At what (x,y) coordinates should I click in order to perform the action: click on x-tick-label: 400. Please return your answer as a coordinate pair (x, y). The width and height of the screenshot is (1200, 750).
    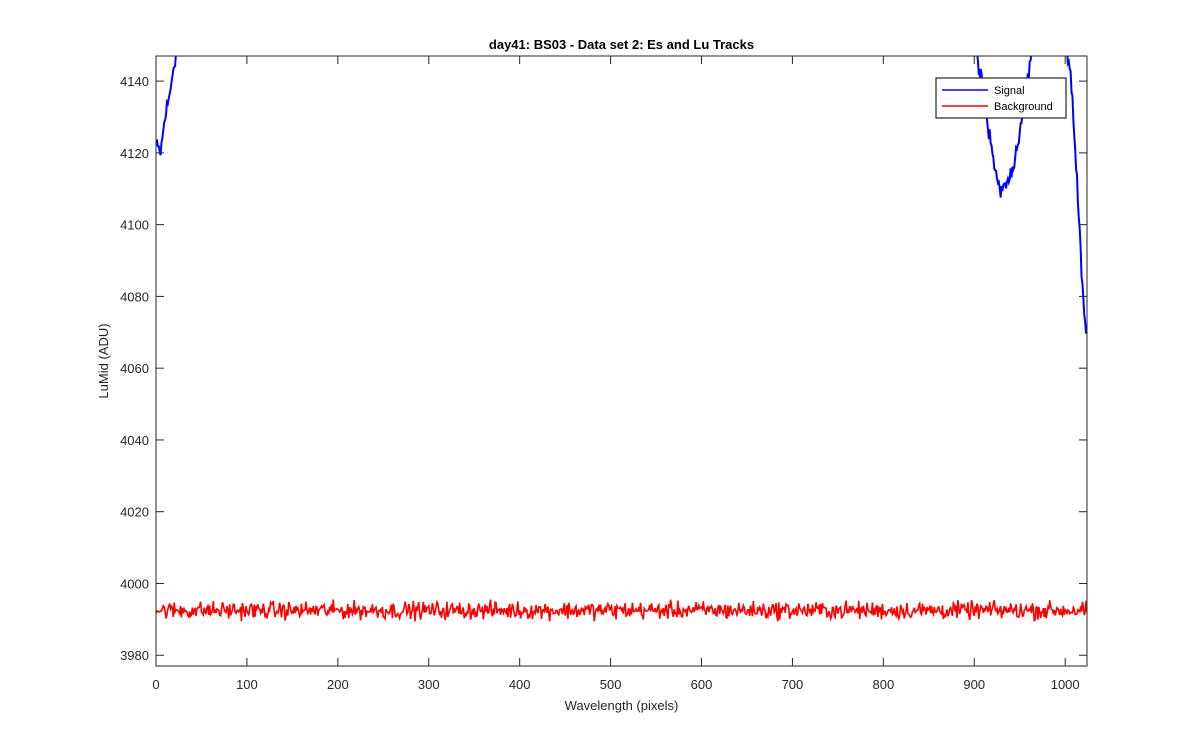
    Looking at the image, I should click on (520, 684).